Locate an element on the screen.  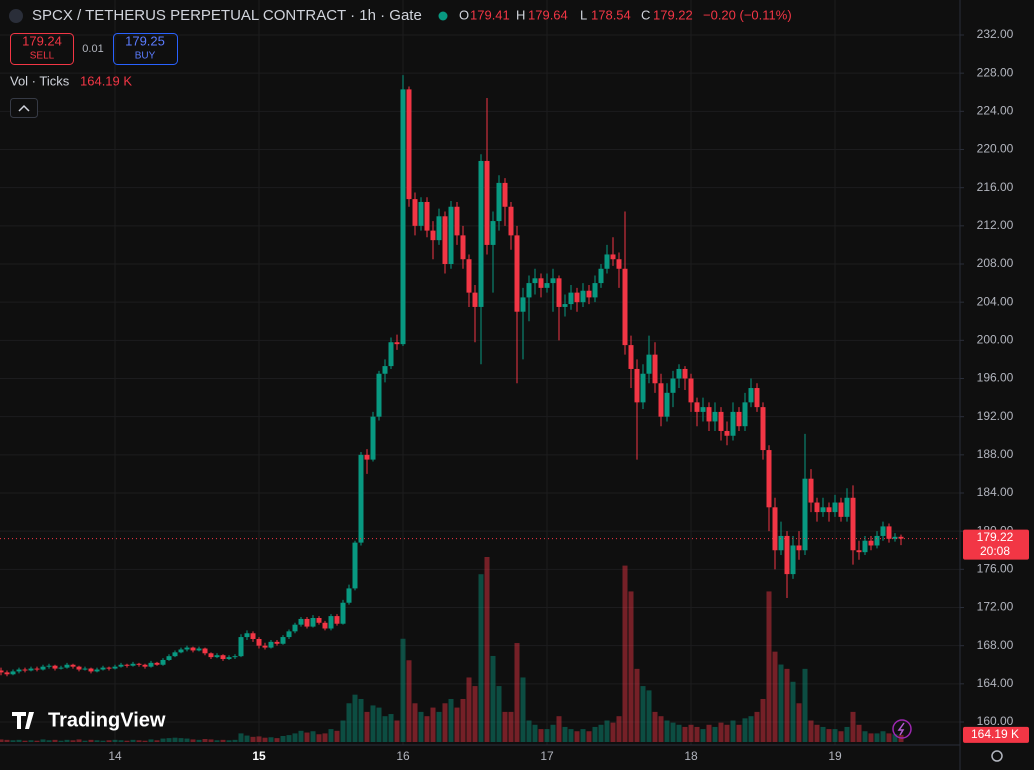
sell-price: 179.24 is located at coordinates (42, 40).